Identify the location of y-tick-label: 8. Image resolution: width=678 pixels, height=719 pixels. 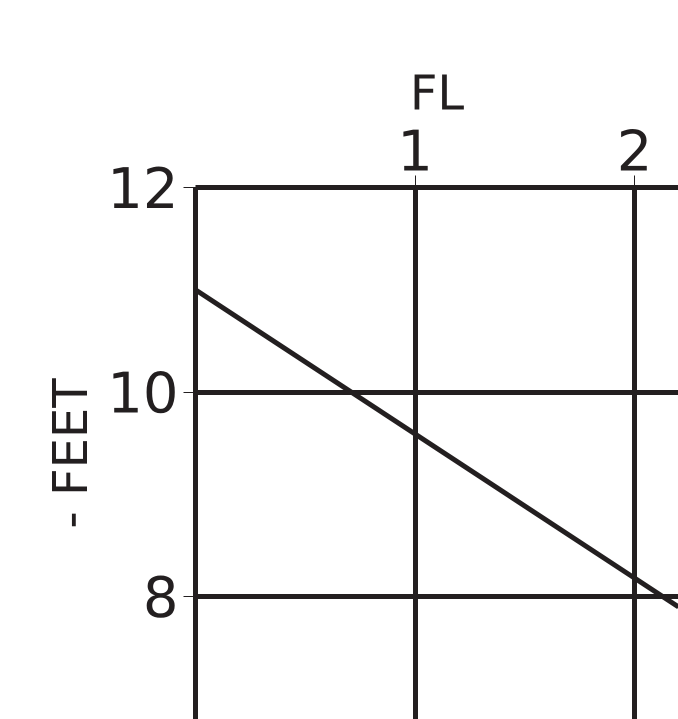
(160, 599).